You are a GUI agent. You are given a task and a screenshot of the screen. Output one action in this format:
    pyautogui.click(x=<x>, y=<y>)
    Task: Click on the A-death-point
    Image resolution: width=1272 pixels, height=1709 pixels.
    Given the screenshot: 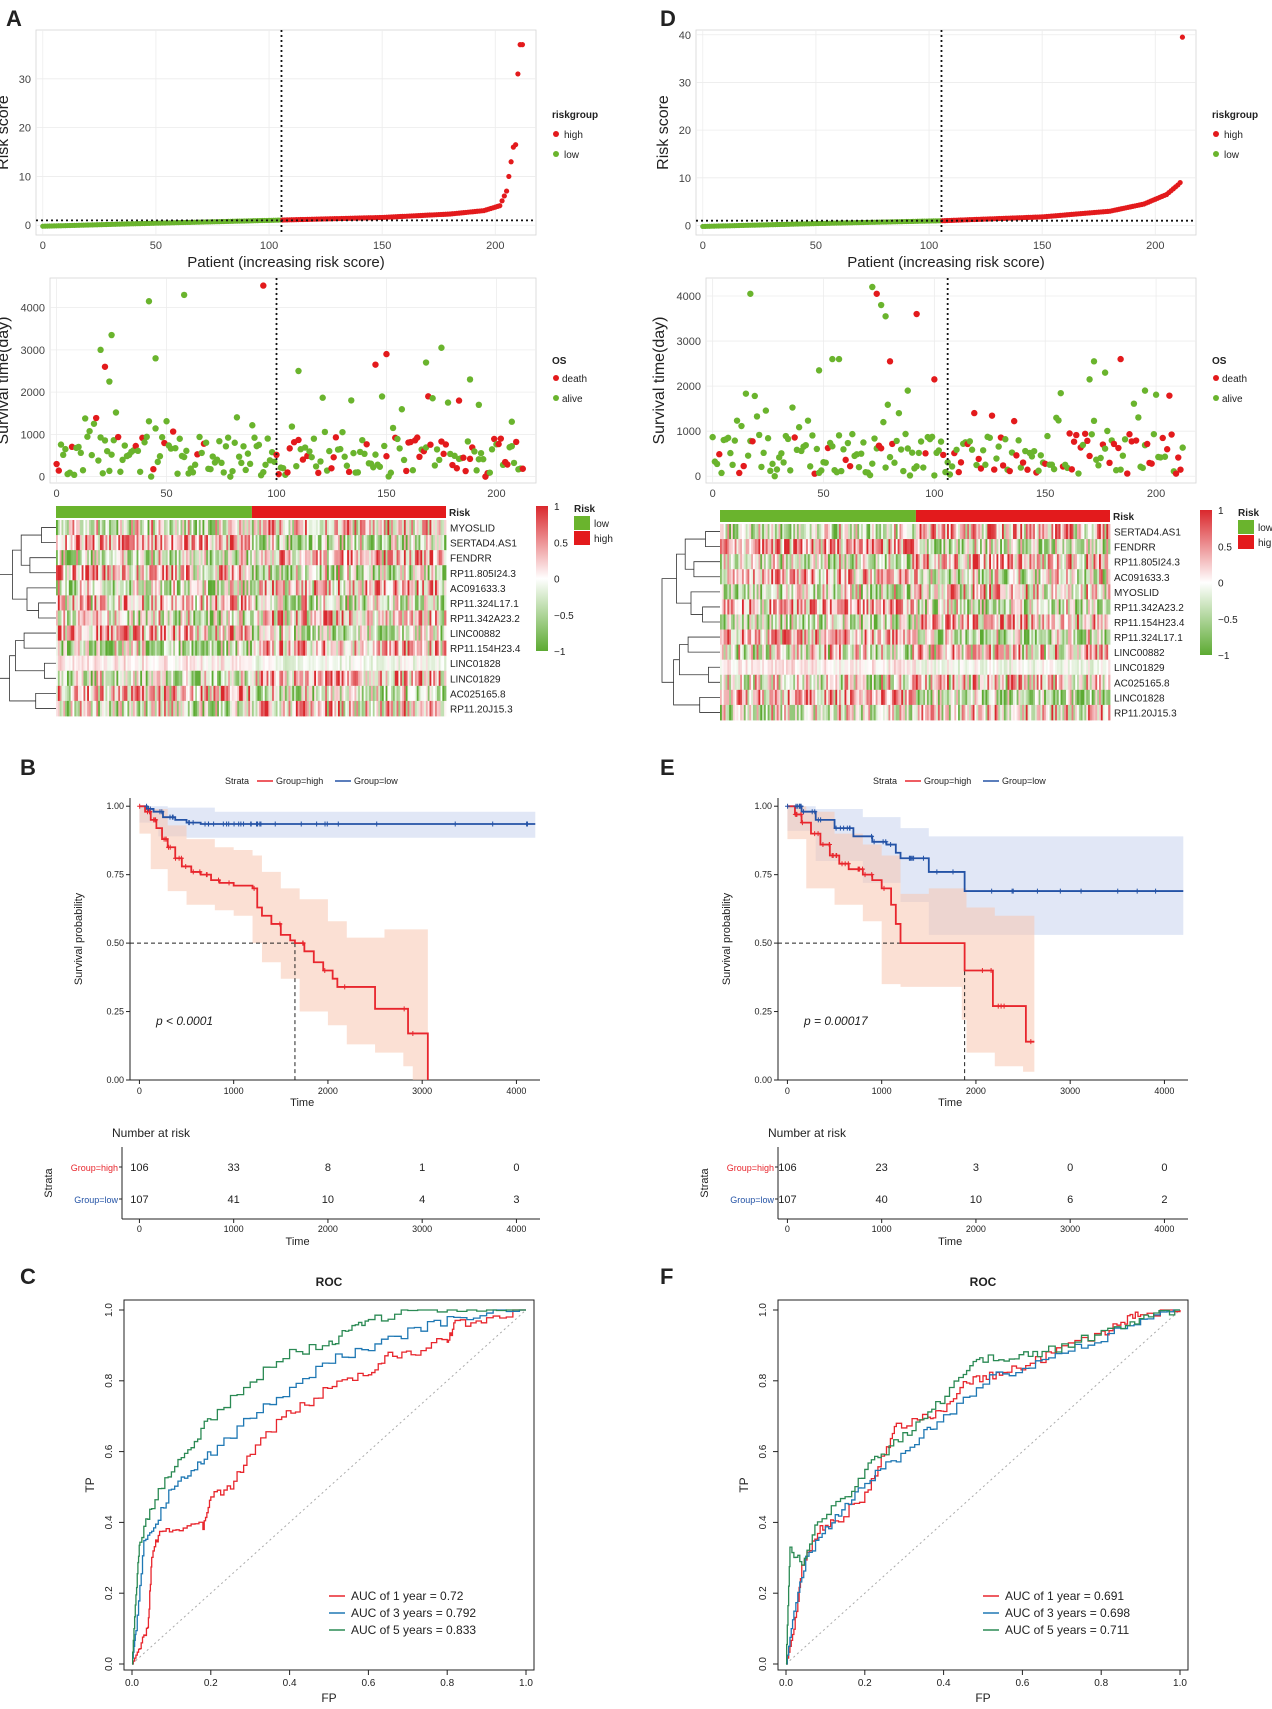 What is the action you would take?
    pyautogui.click(x=498, y=444)
    